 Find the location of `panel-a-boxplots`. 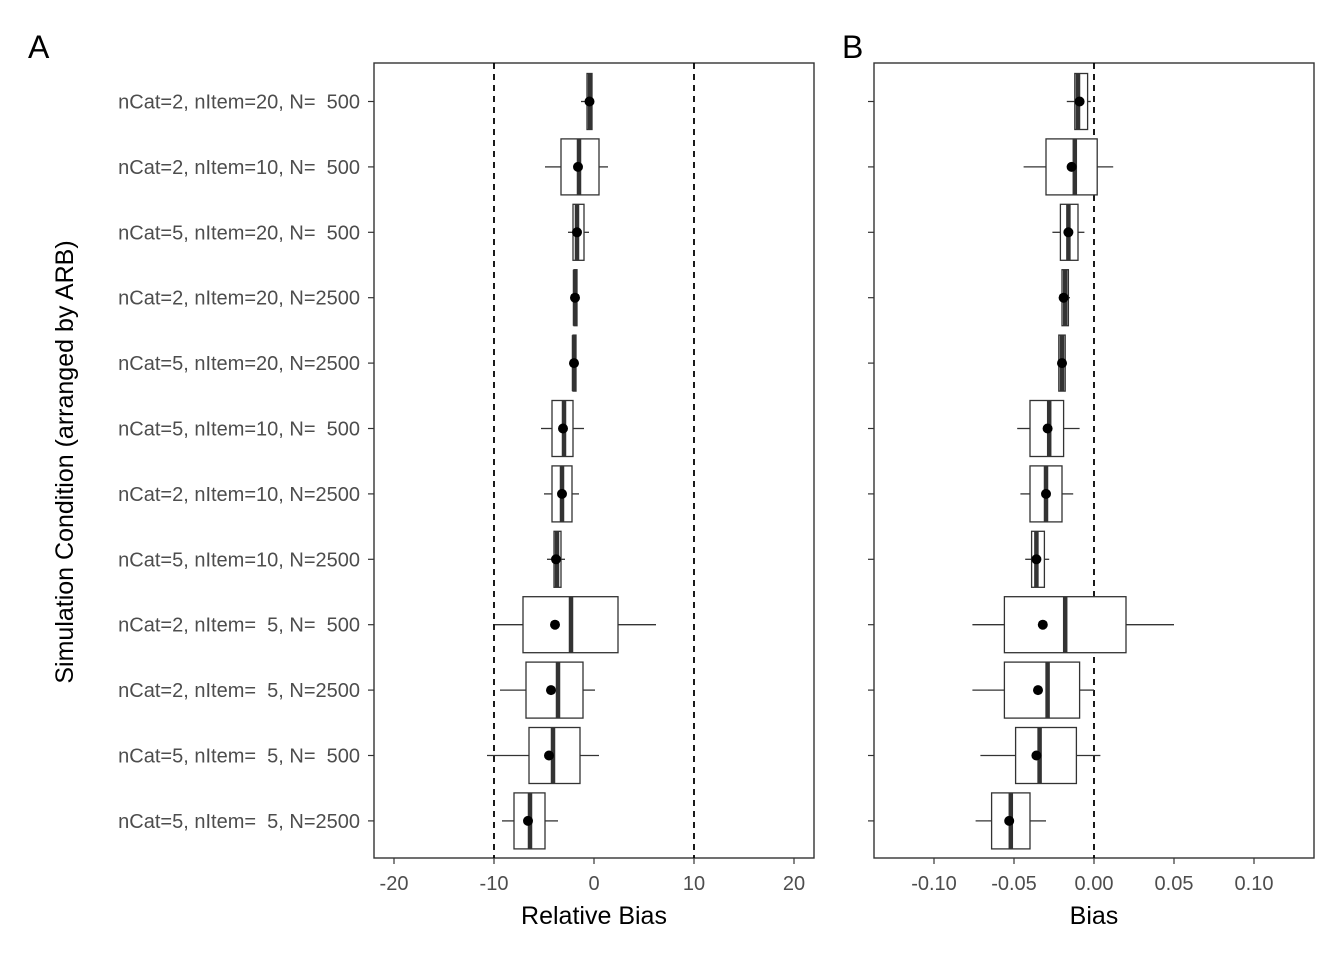

panel-a-boxplots is located at coordinates (571, 461).